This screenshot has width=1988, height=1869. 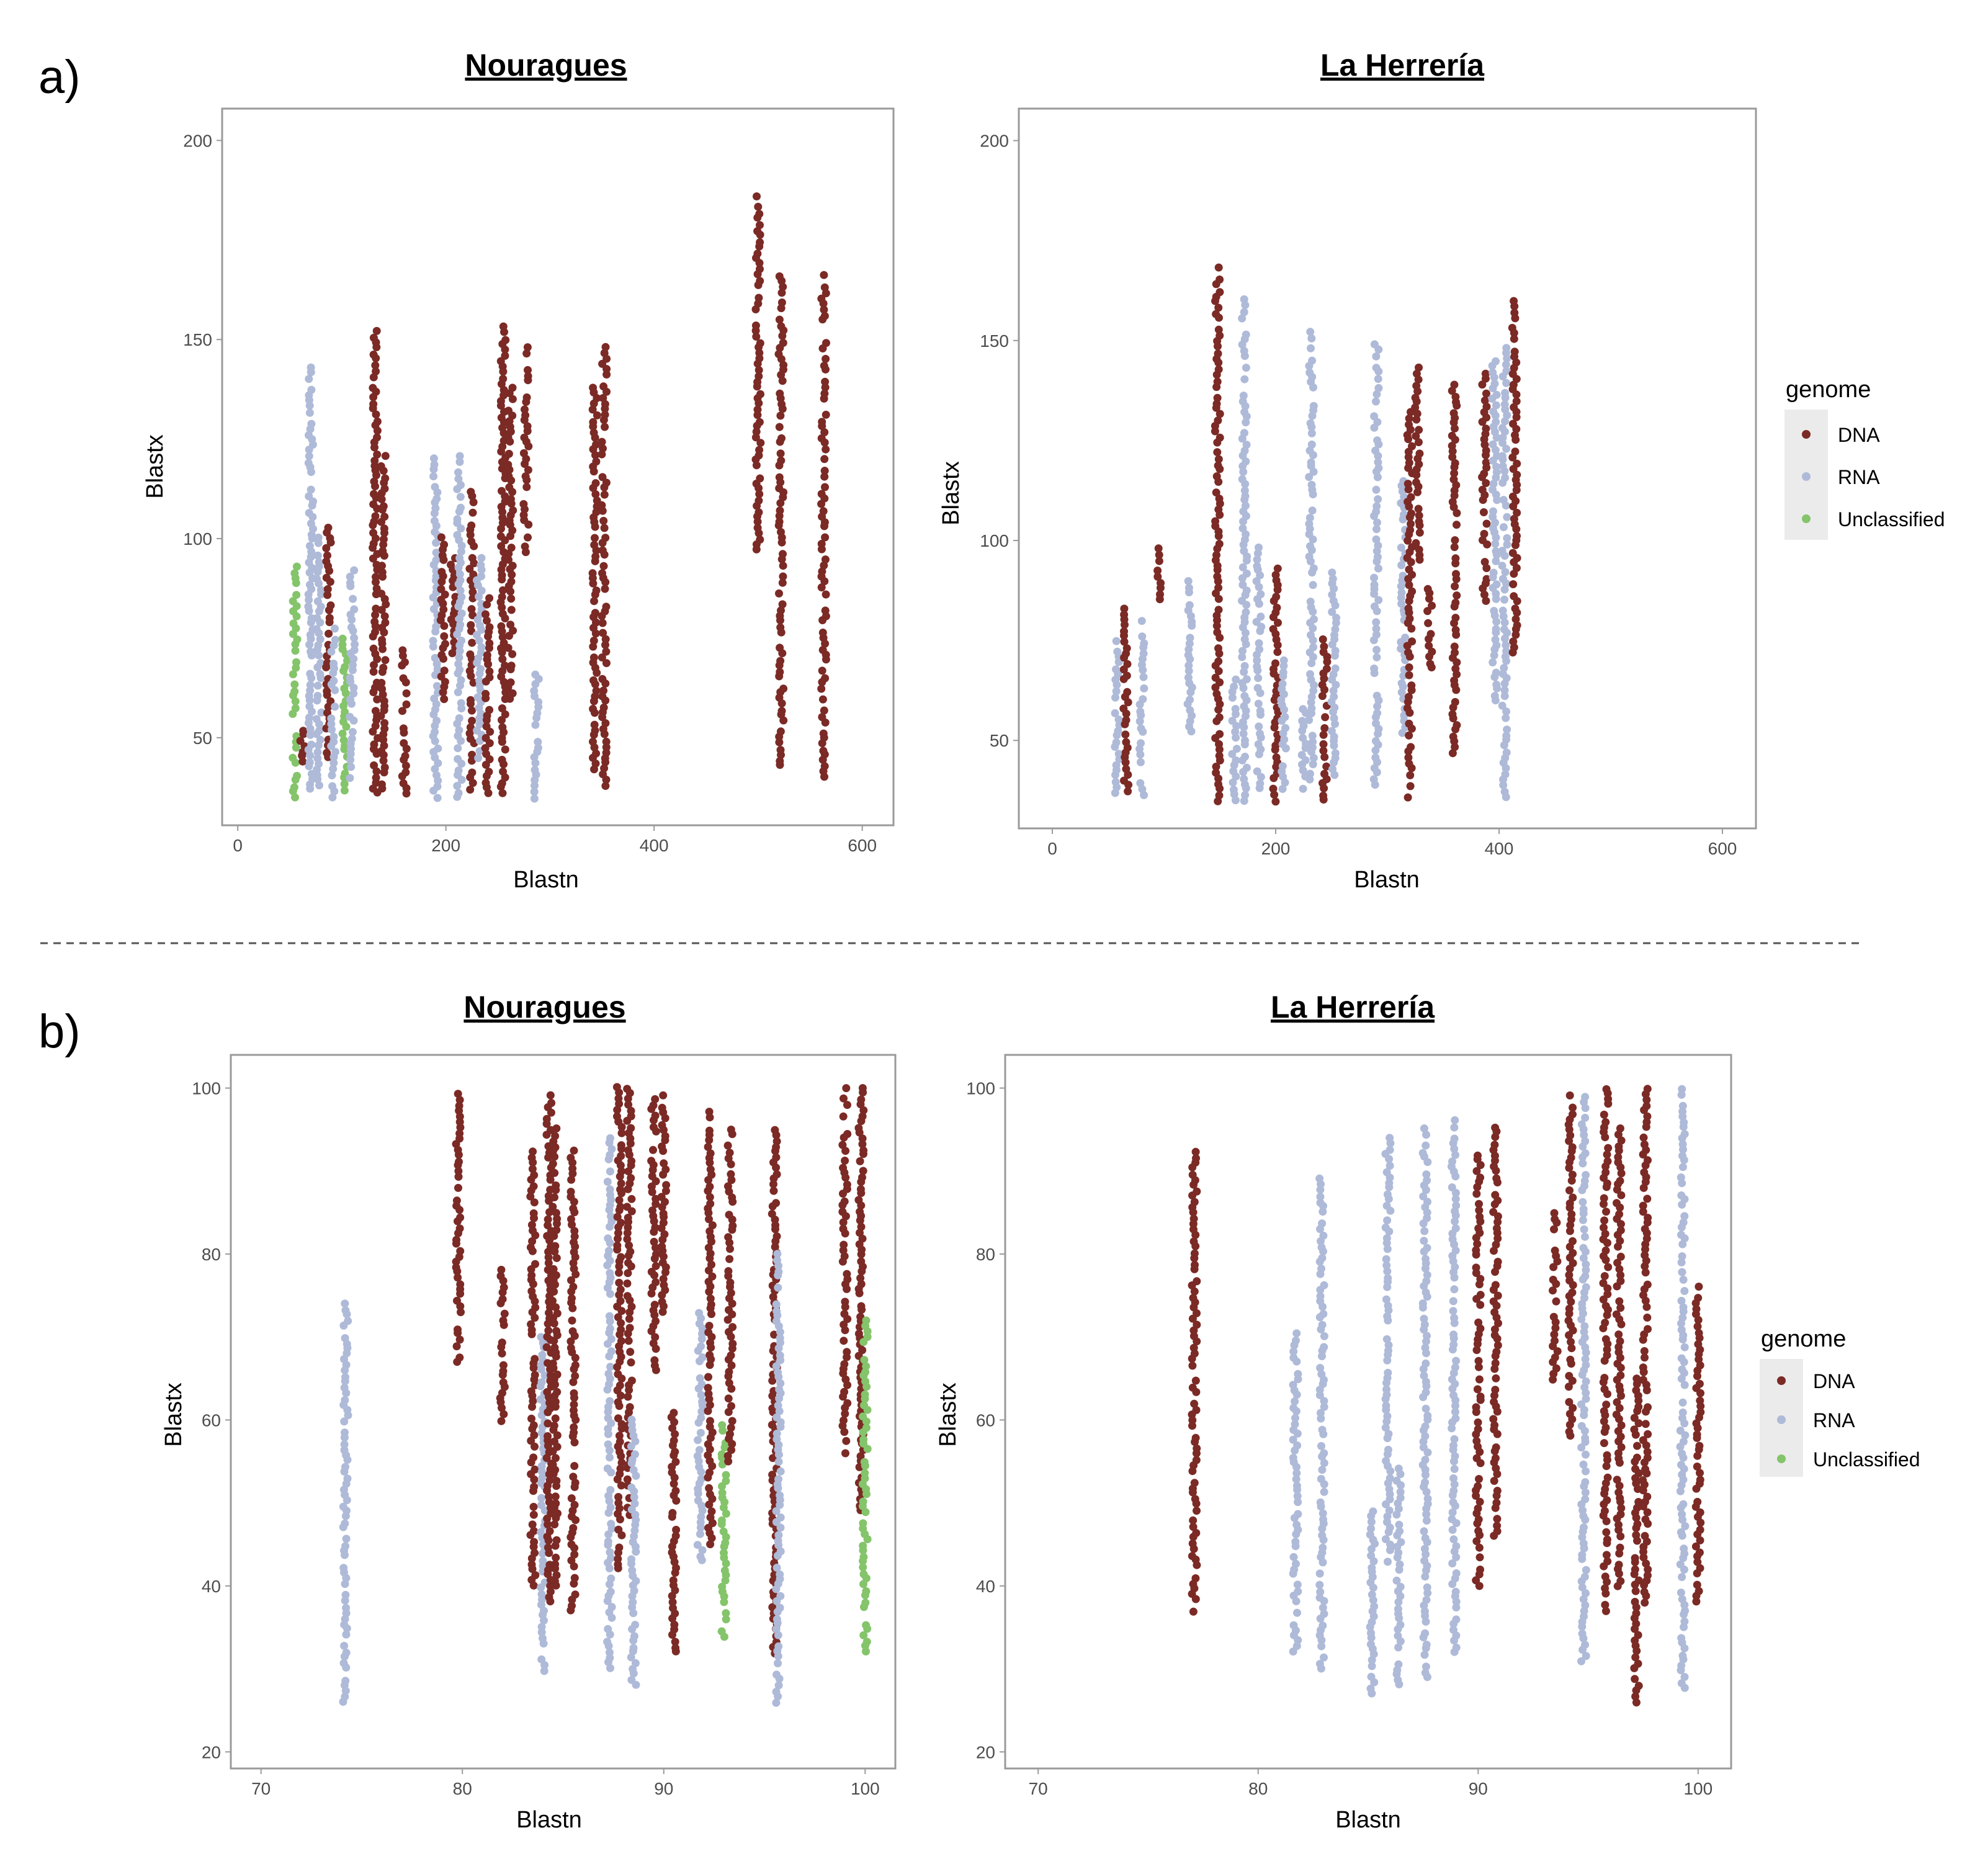 What do you see at coordinates (211, 1586) in the screenshot?
I see `y-tick-label: 40` at bounding box center [211, 1586].